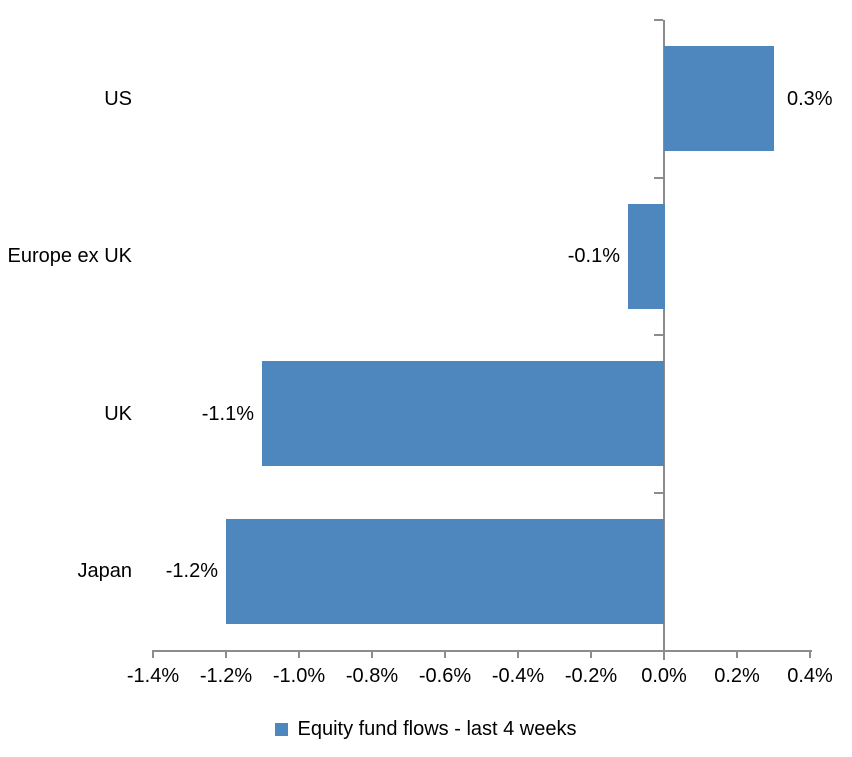  Describe the element at coordinates (372, 676) in the screenshot. I see `x-tick-label-0-8: -0.8%` at that location.